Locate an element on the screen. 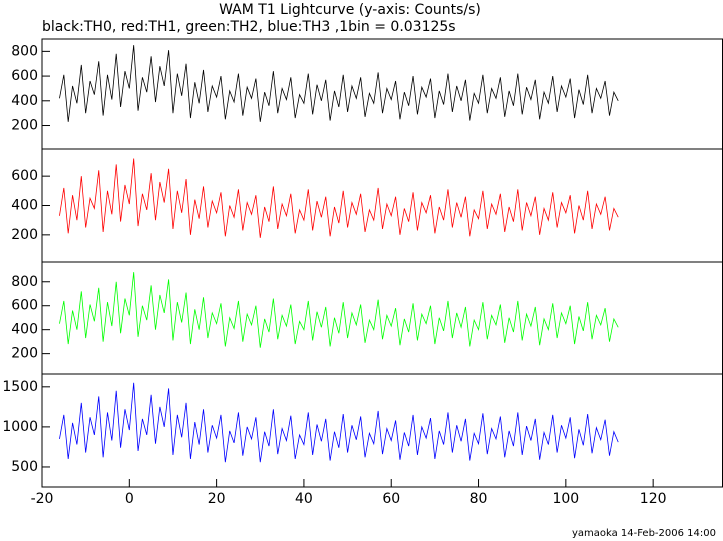 The height and width of the screenshot is (541, 723). x-tick-label: 80 is located at coordinates (479, 499).